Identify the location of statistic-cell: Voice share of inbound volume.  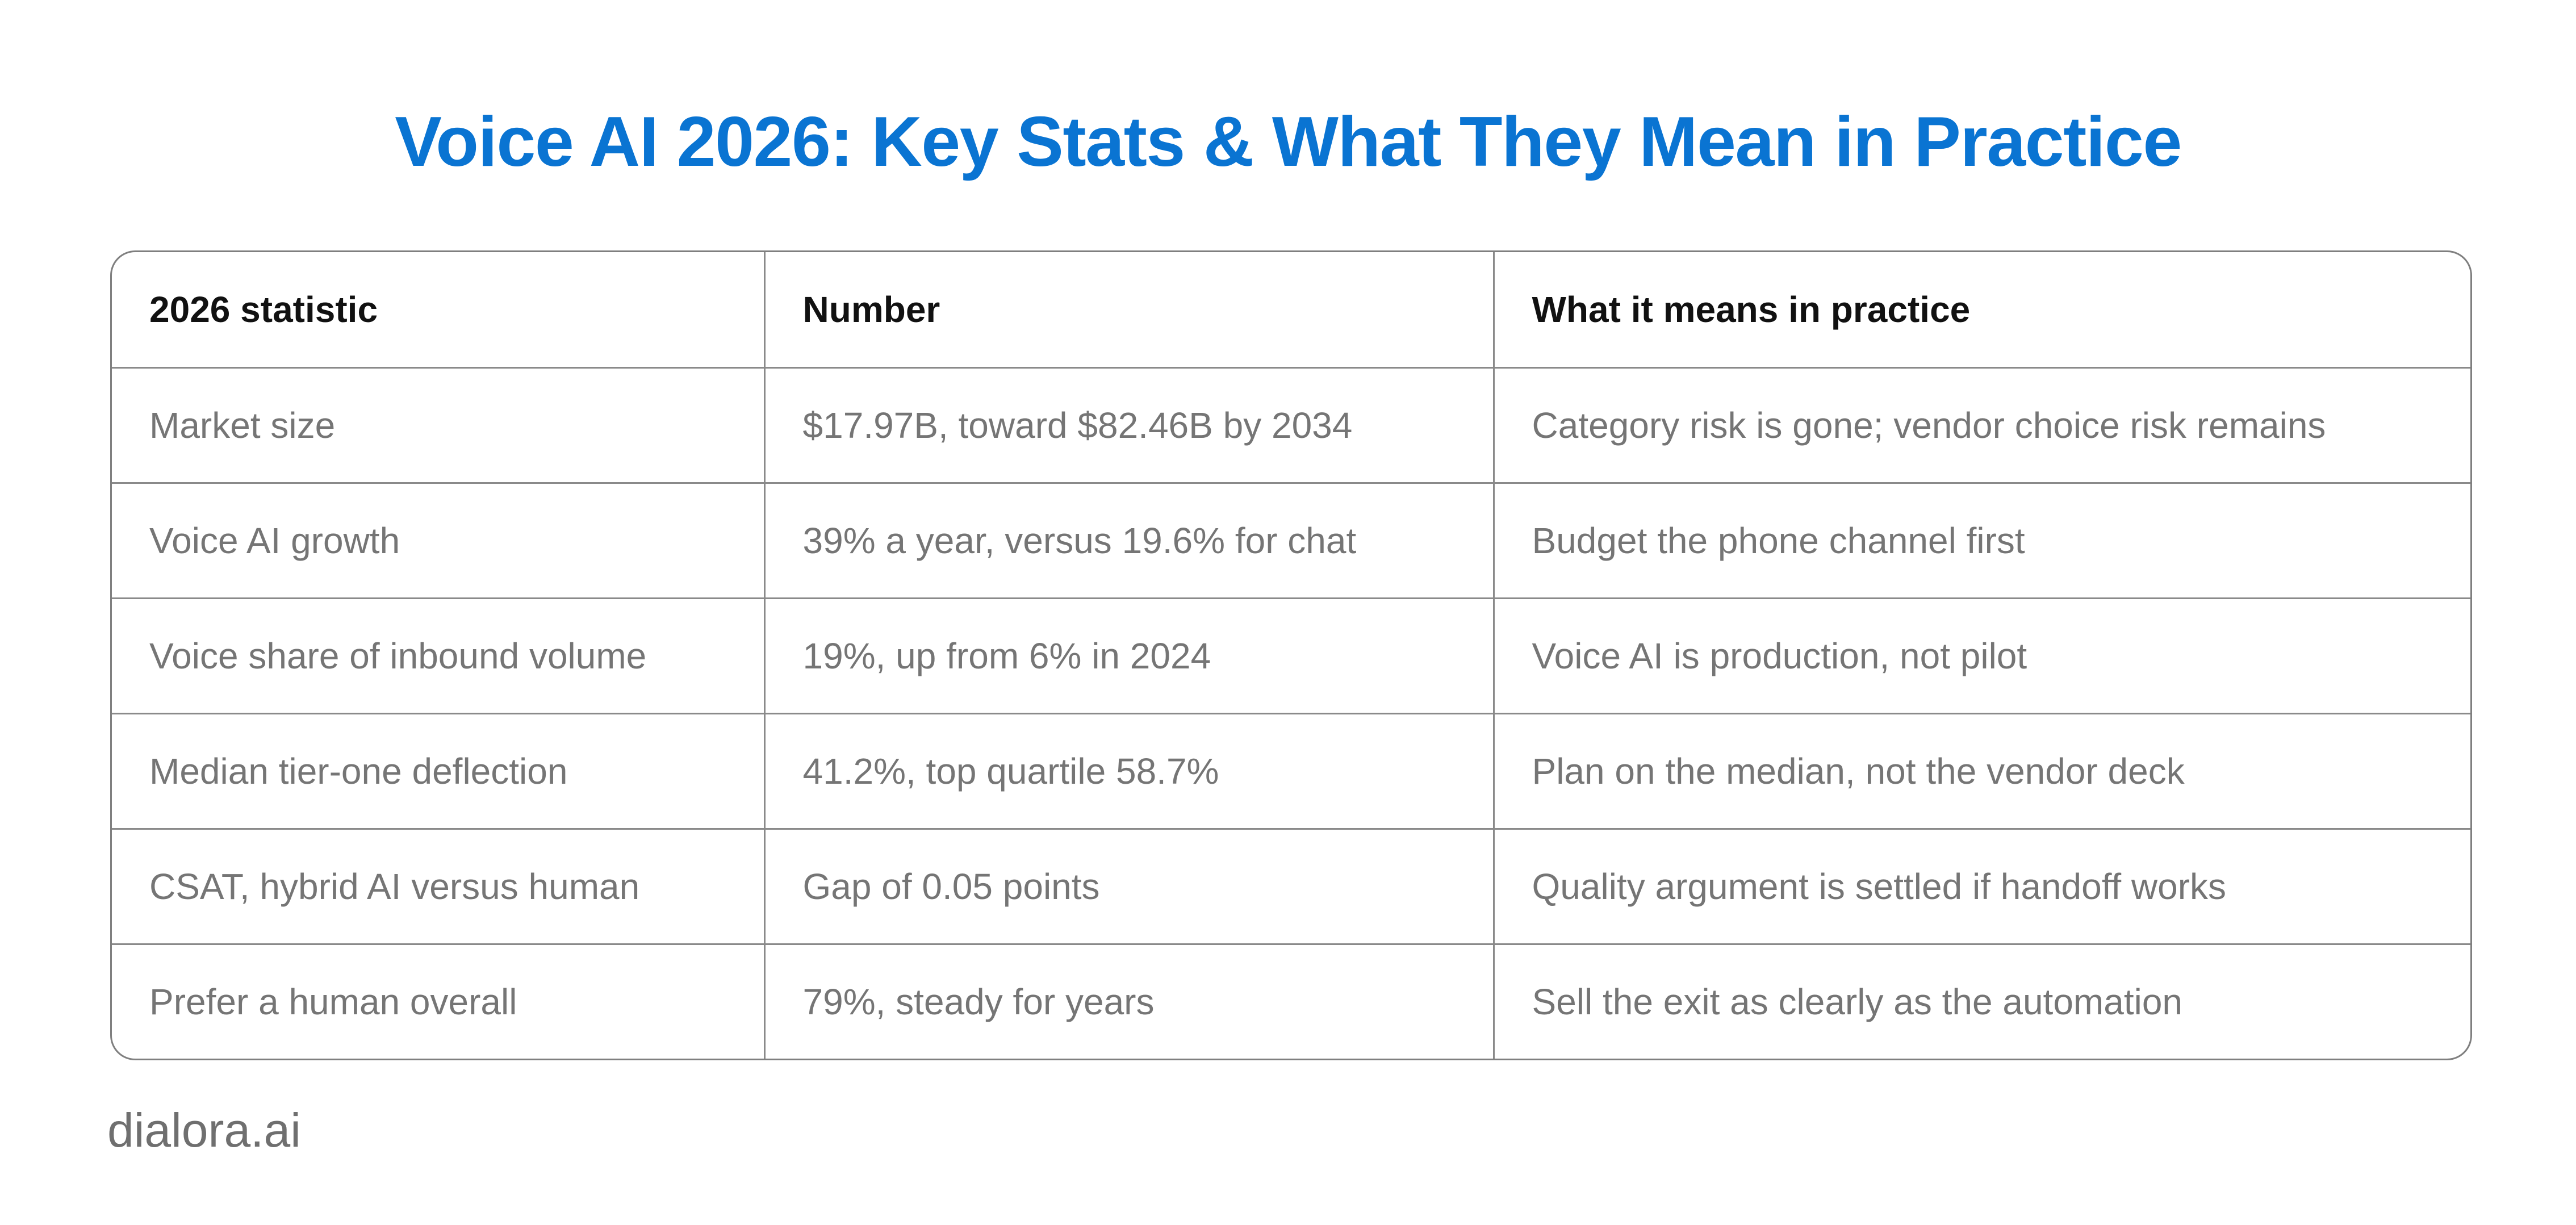
(439, 656).